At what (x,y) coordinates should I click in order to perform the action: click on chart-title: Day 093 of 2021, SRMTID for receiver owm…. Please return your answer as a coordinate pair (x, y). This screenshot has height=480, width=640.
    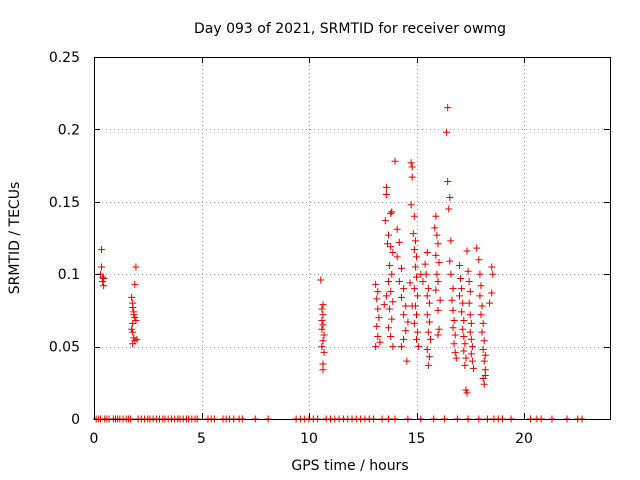
    Looking at the image, I should click on (350, 29).